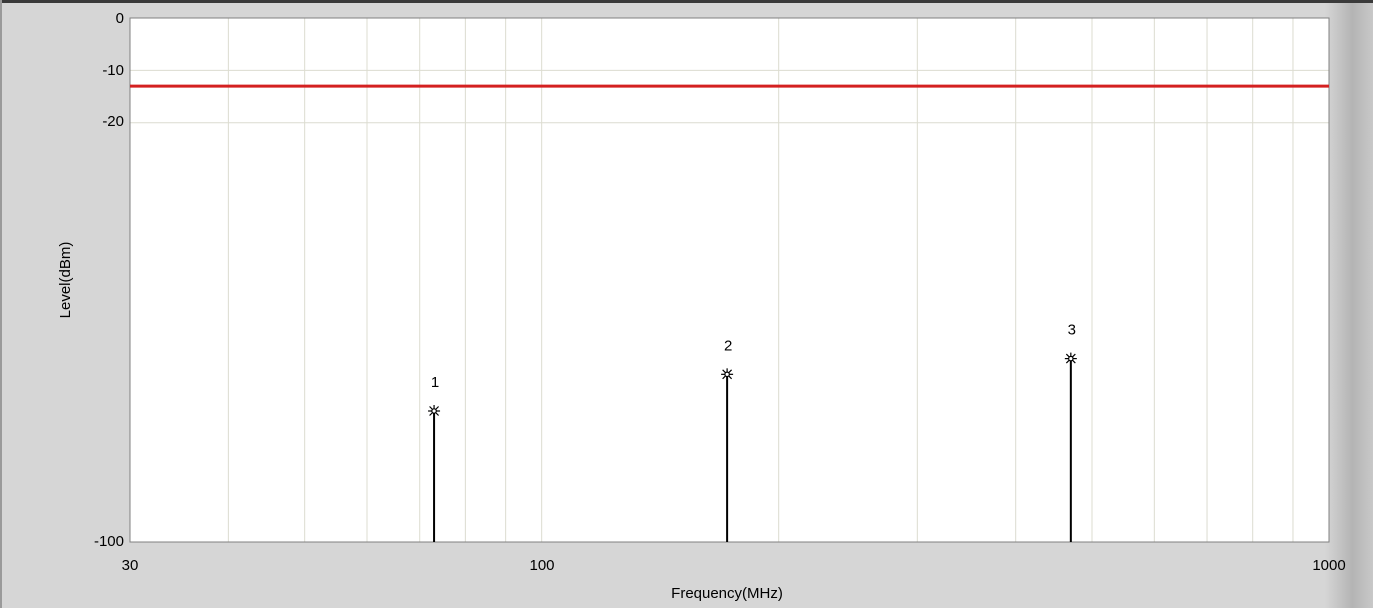 The height and width of the screenshot is (608, 1373). Describe the element at coordinates (727, 439) in the screenshot. I see `marker-2: 2` at that location.